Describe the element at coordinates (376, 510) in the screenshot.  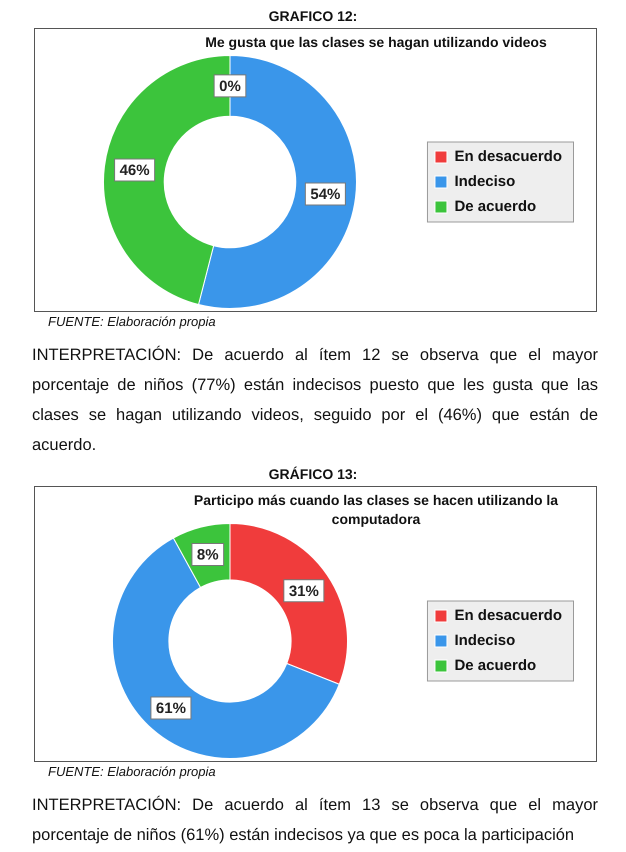
I see `chart-subtitle: Participo más cuando las clases se hacen utilizando la computadora` at that location.